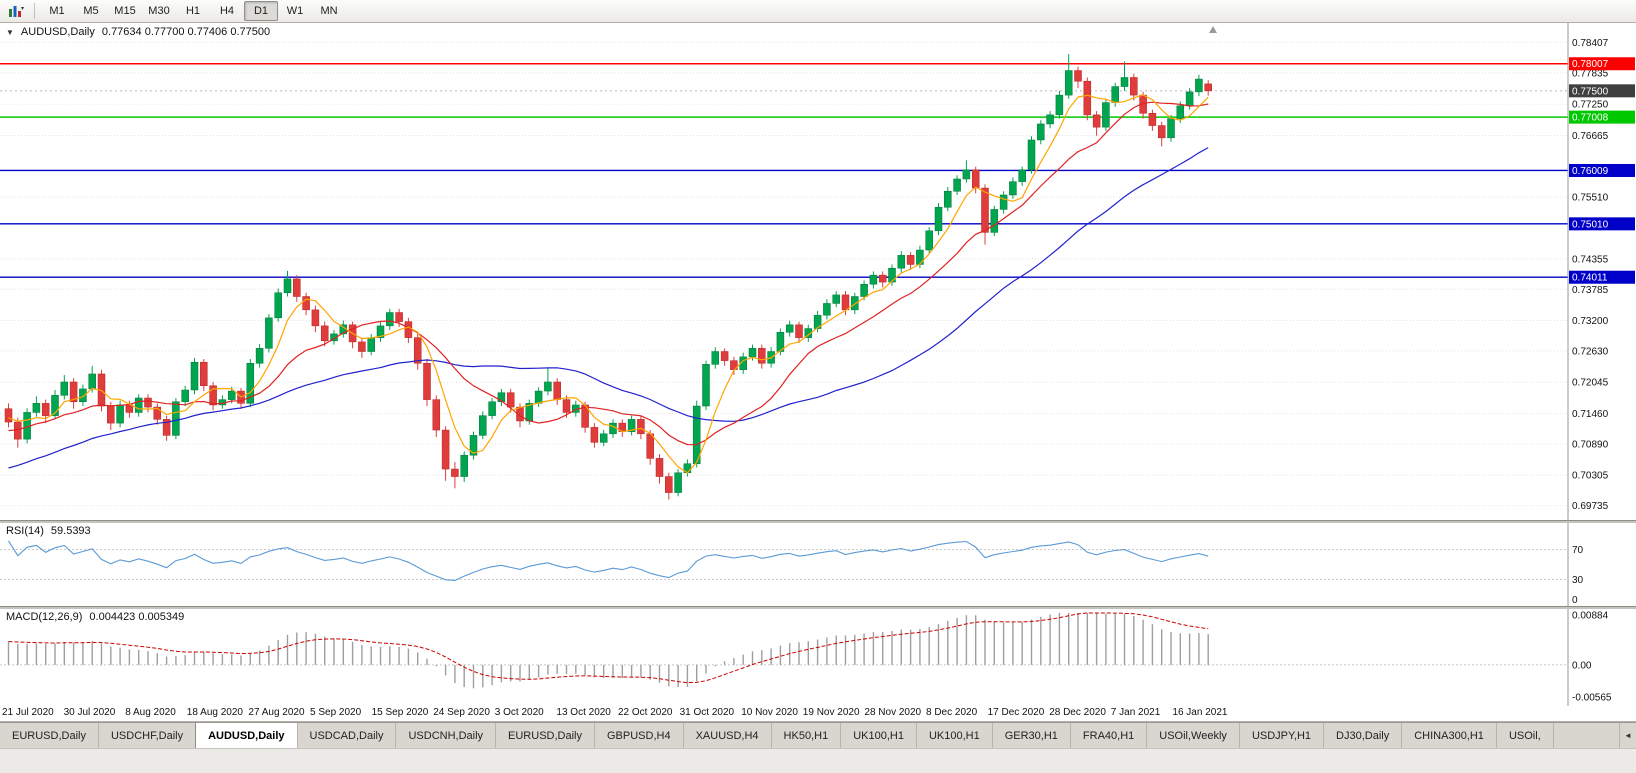  I want to click on price-scale-tick: 0.77250, so click(1590, 105).